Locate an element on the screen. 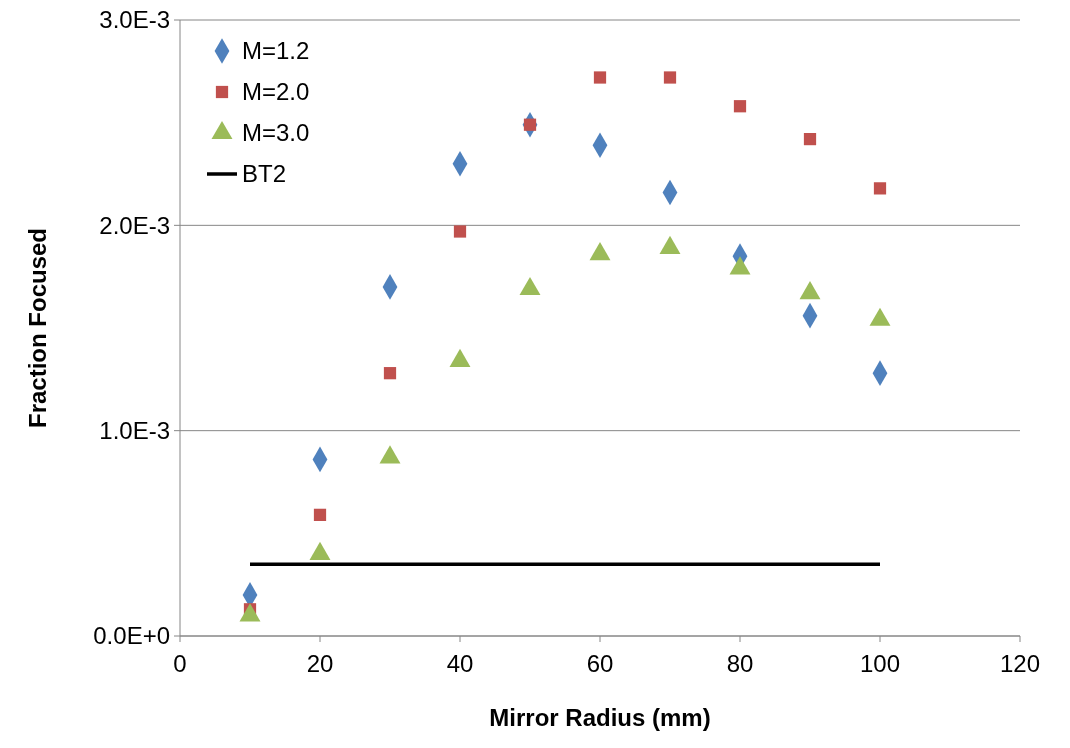 The width and height of the screenshot is (1070, 748). x-axis-title: Mirror Radius (mm) is located at coordinates (600, 717).